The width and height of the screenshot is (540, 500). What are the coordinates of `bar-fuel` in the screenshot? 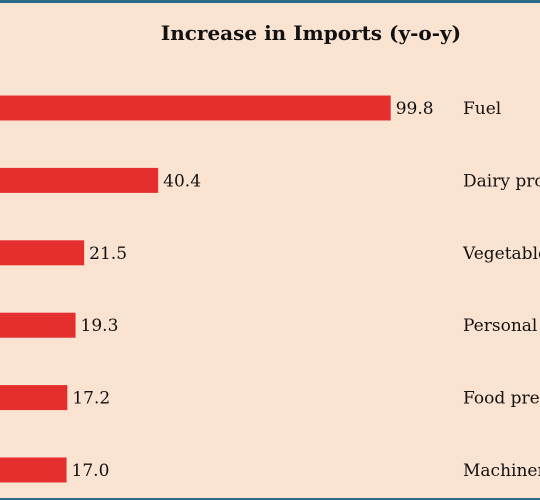 It's located at (195, 108).